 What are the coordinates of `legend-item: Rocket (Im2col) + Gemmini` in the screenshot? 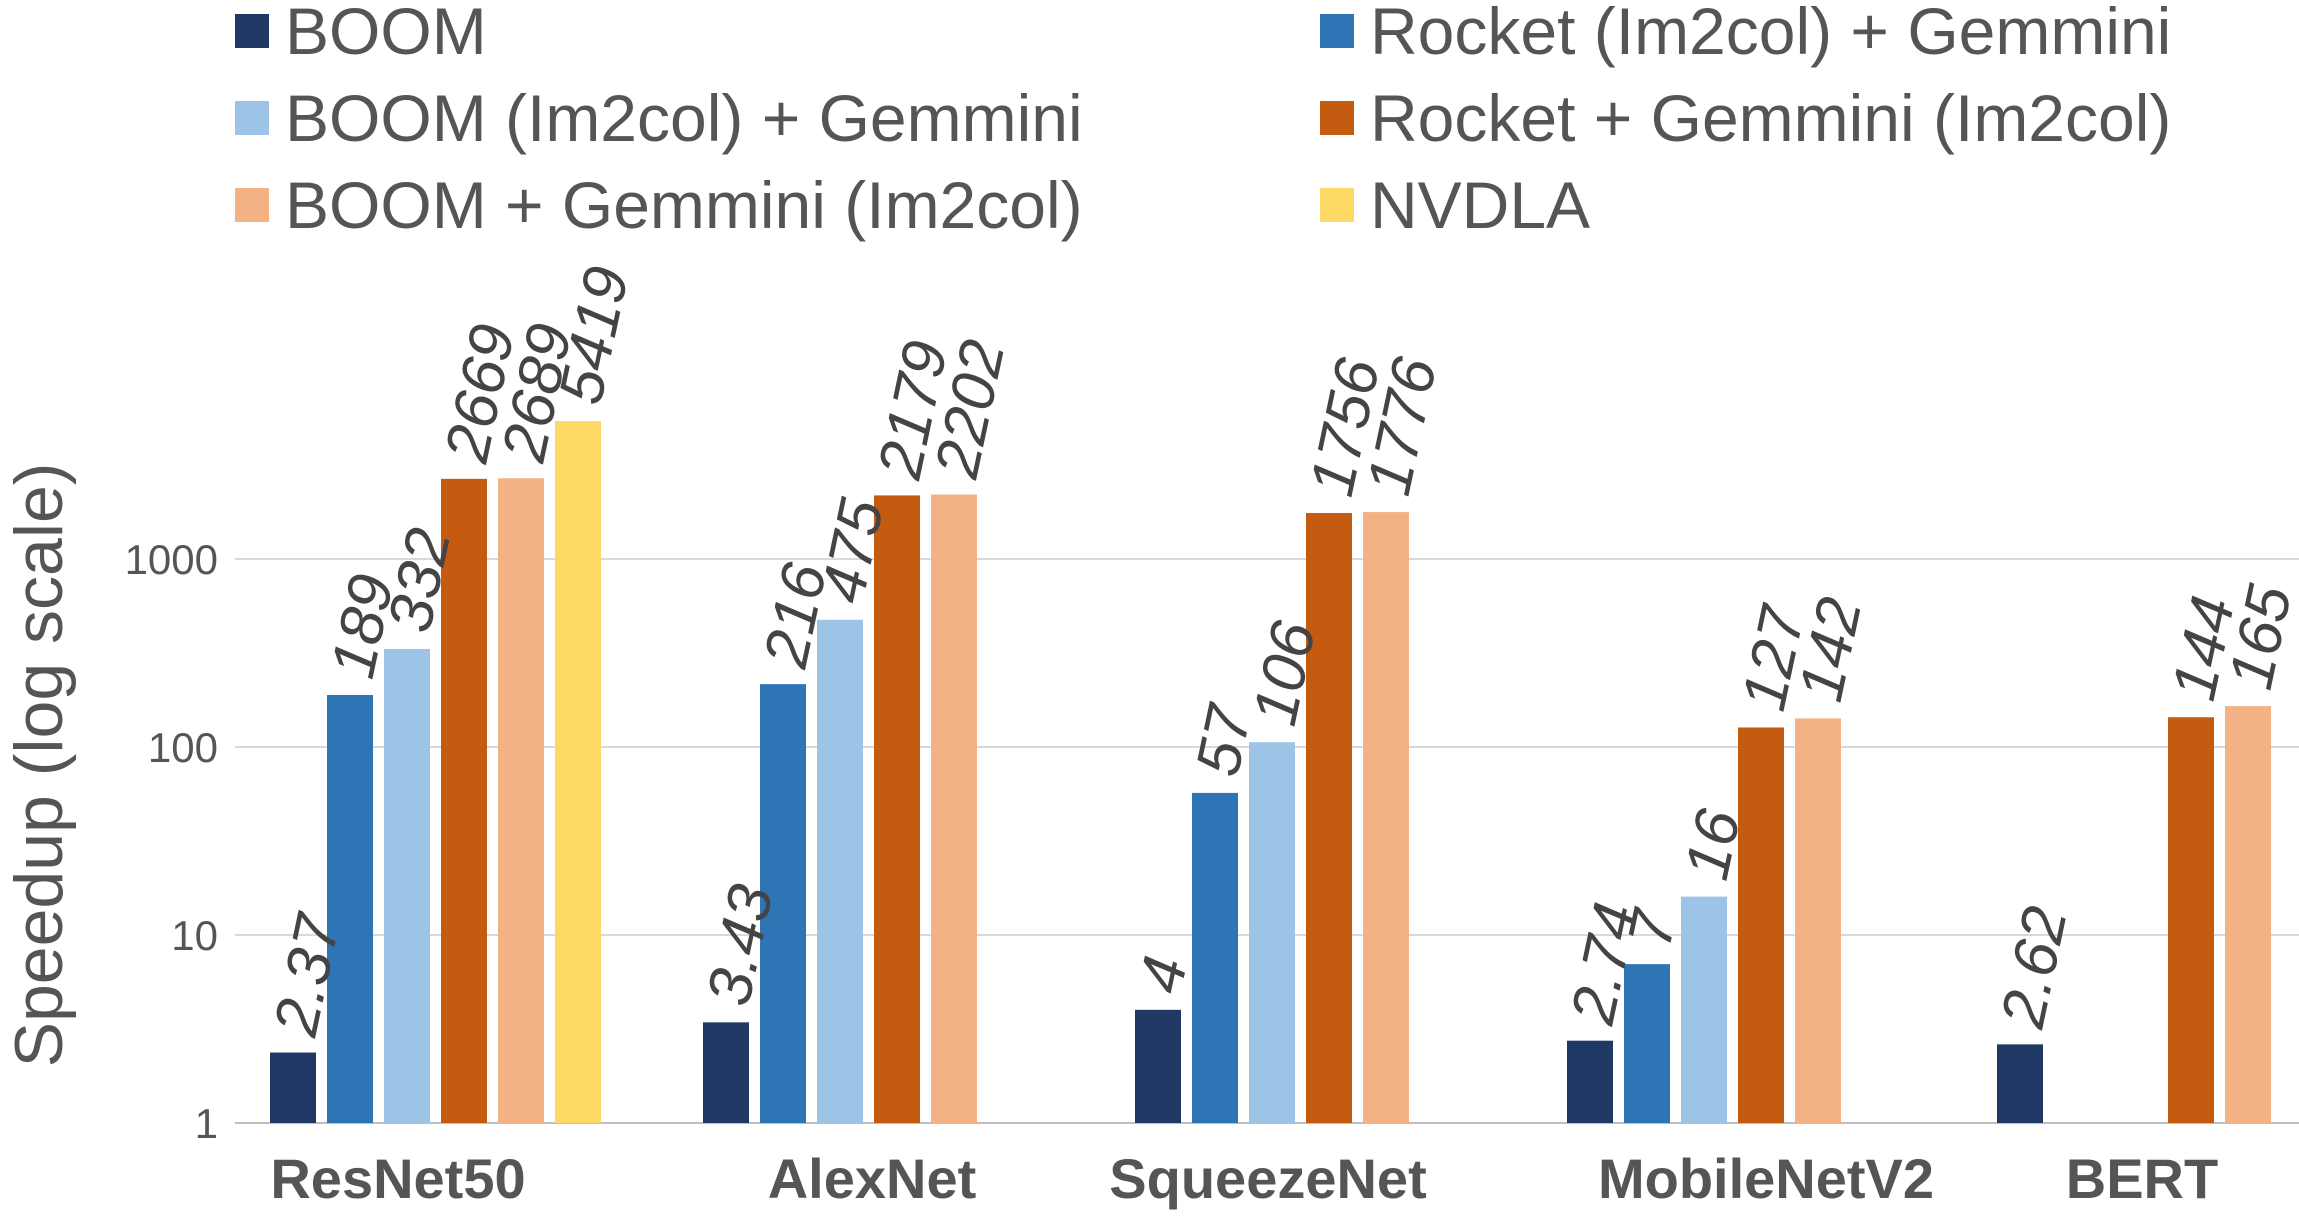 It's located at (1745, 34).